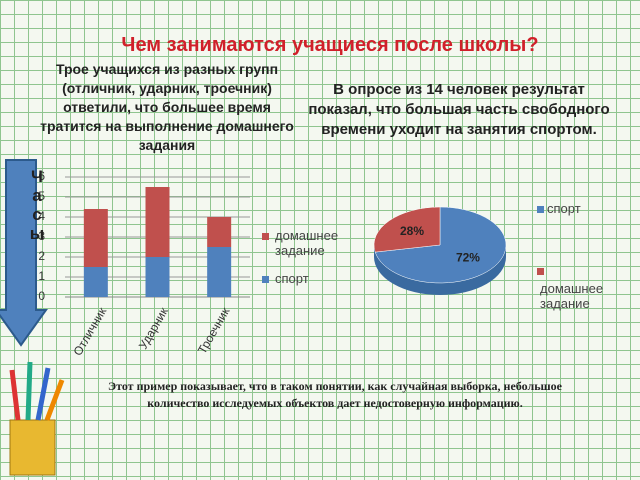  What do you see at coordinates (41, 296) in the screenshot?
I see `y-tick-label: 0` at bounding box center [41, 296].